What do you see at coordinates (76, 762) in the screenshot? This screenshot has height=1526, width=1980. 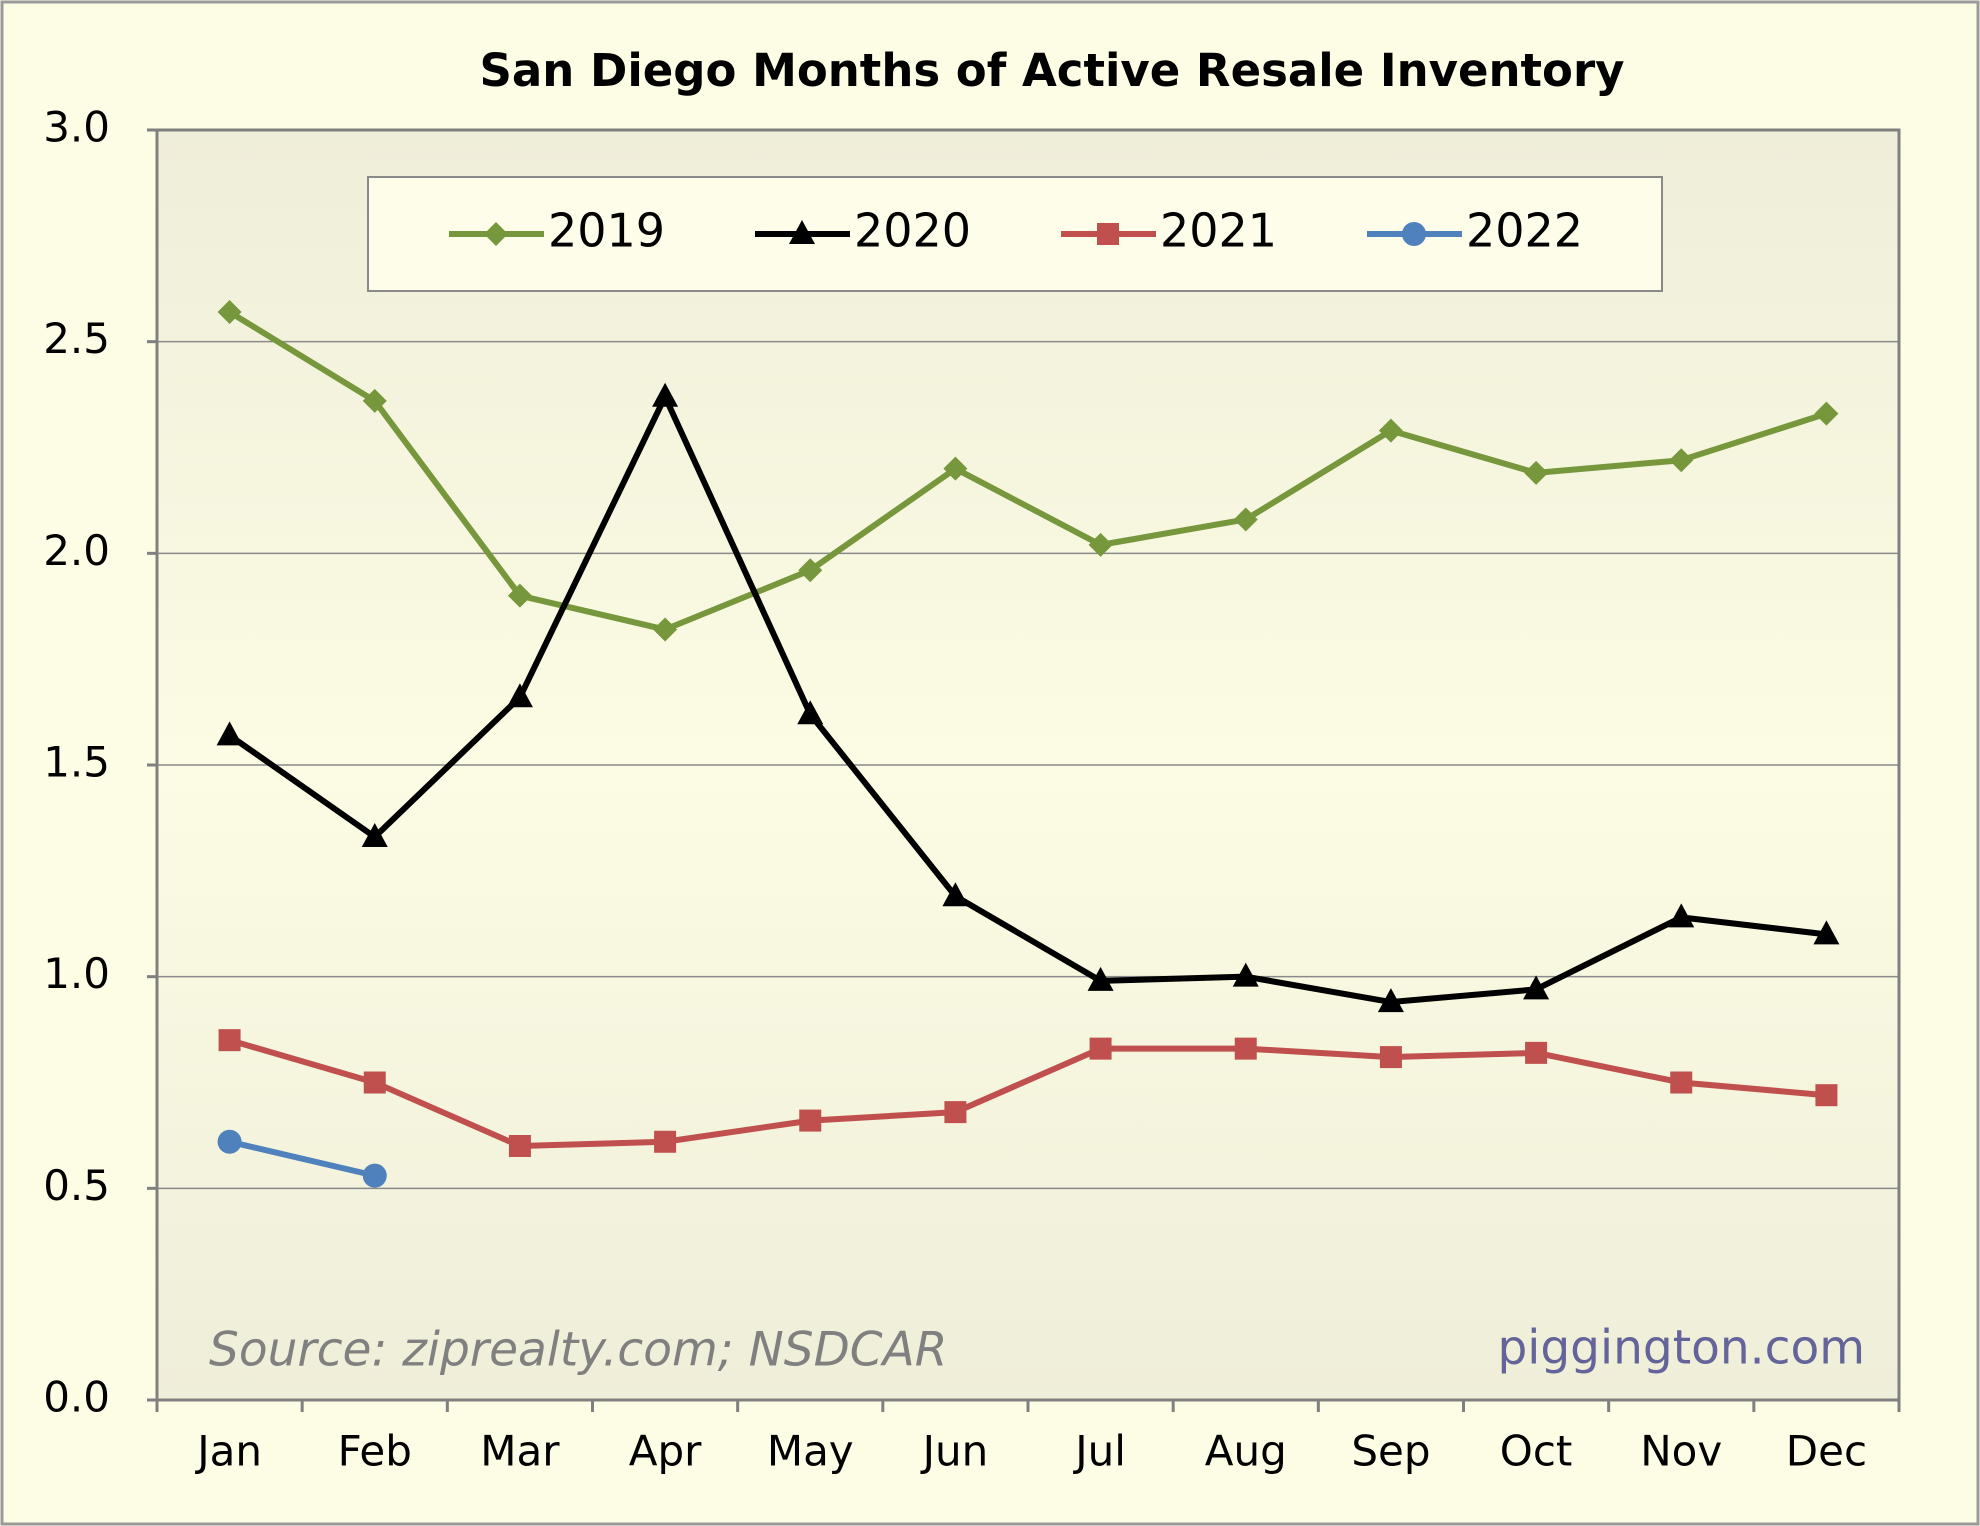 I see `y-tick-label: 1.5` at bounding box center [76, 762].